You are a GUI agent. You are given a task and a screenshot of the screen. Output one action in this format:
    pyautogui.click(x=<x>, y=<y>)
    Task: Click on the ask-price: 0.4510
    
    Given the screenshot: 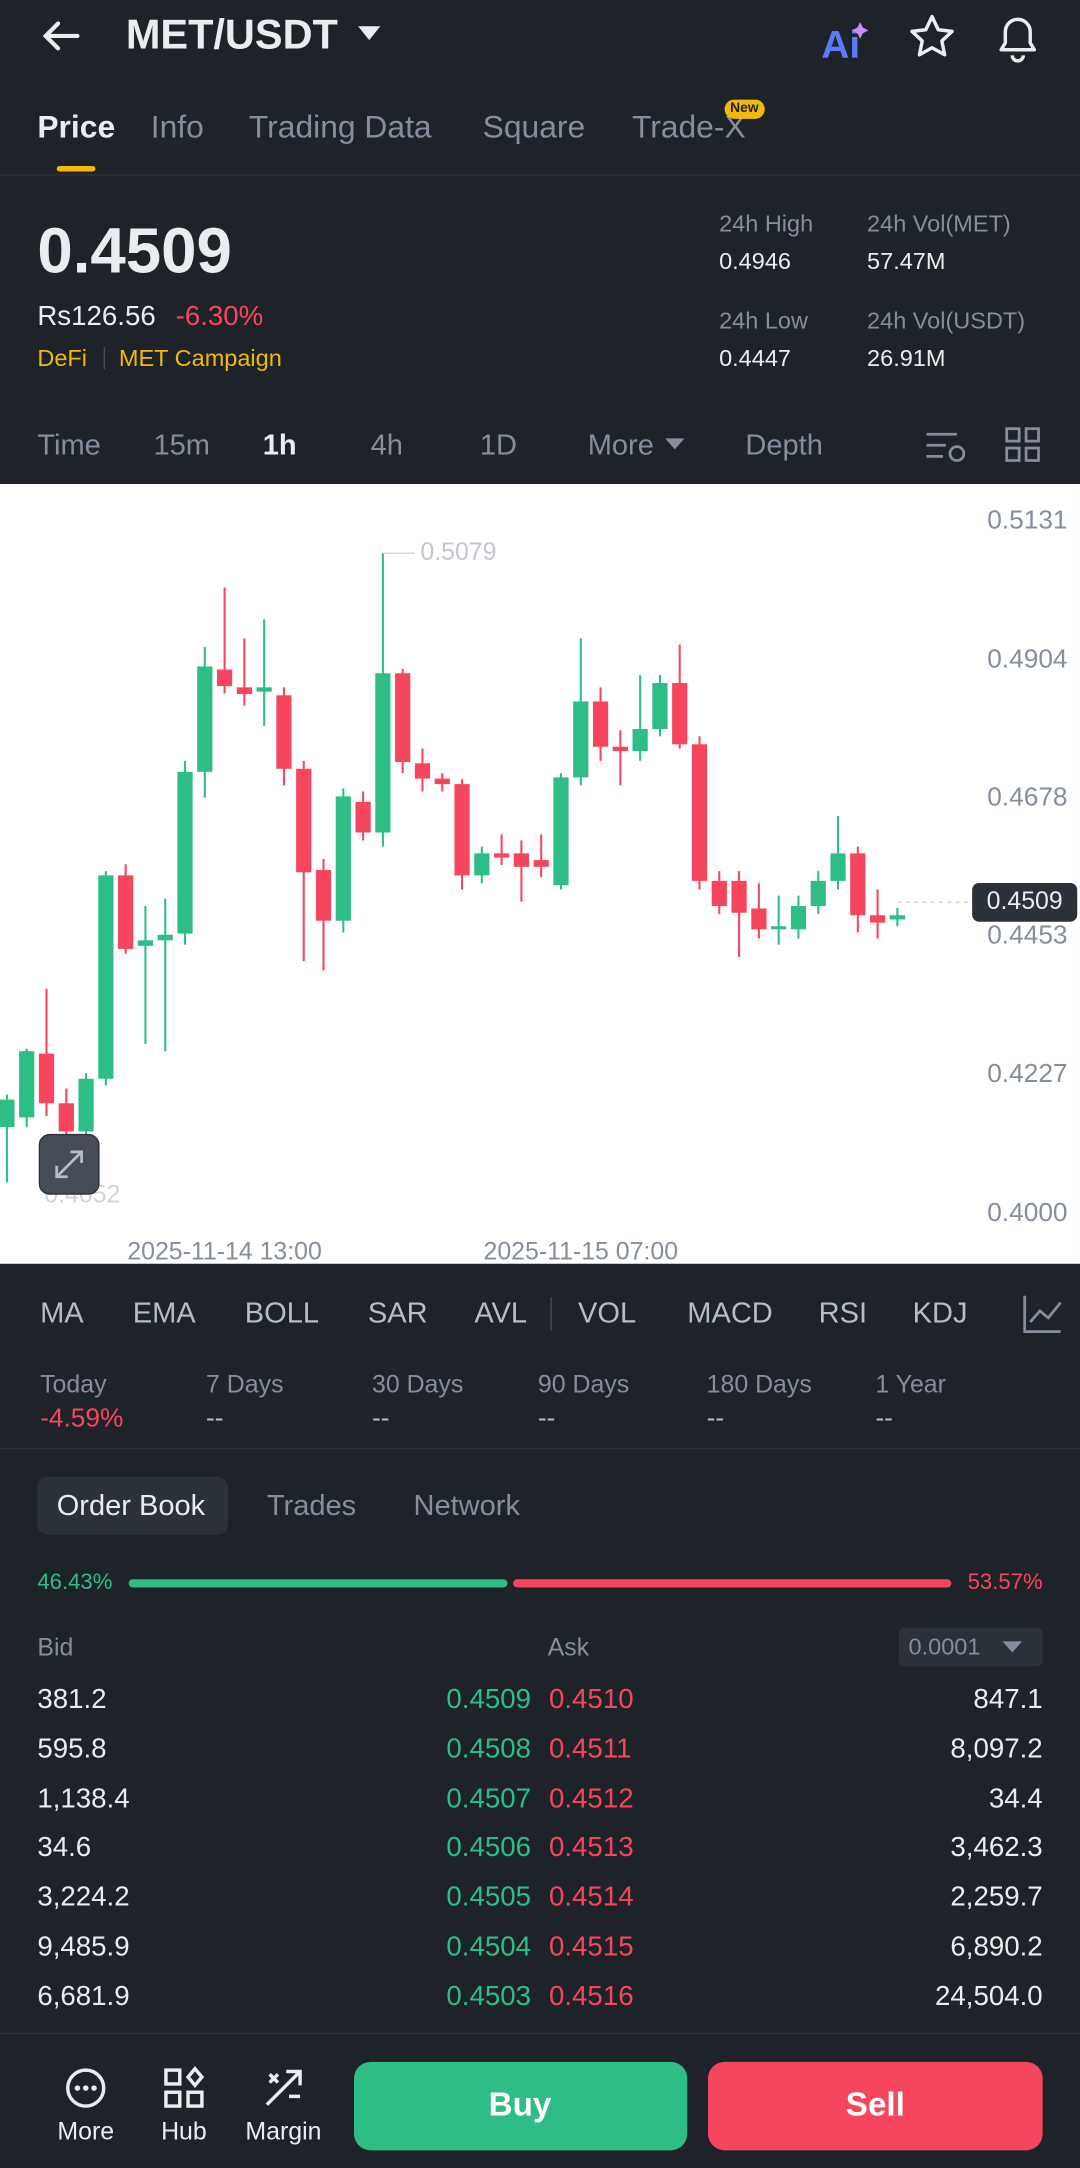 What is the action you would take?
    pyautogui.click(x=591, y=1699)
    